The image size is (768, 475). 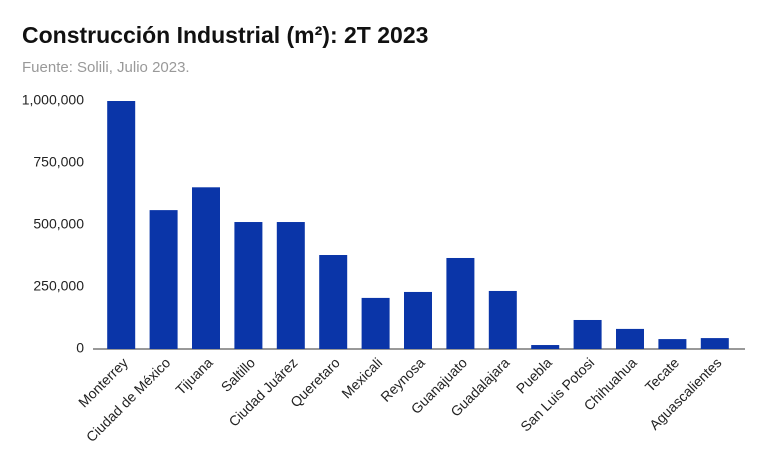 What do you see at coordinates (557, 394) in the screenshot?
I see `x-tick-label: San Luis Potosi` at bounding box center [557, 394].